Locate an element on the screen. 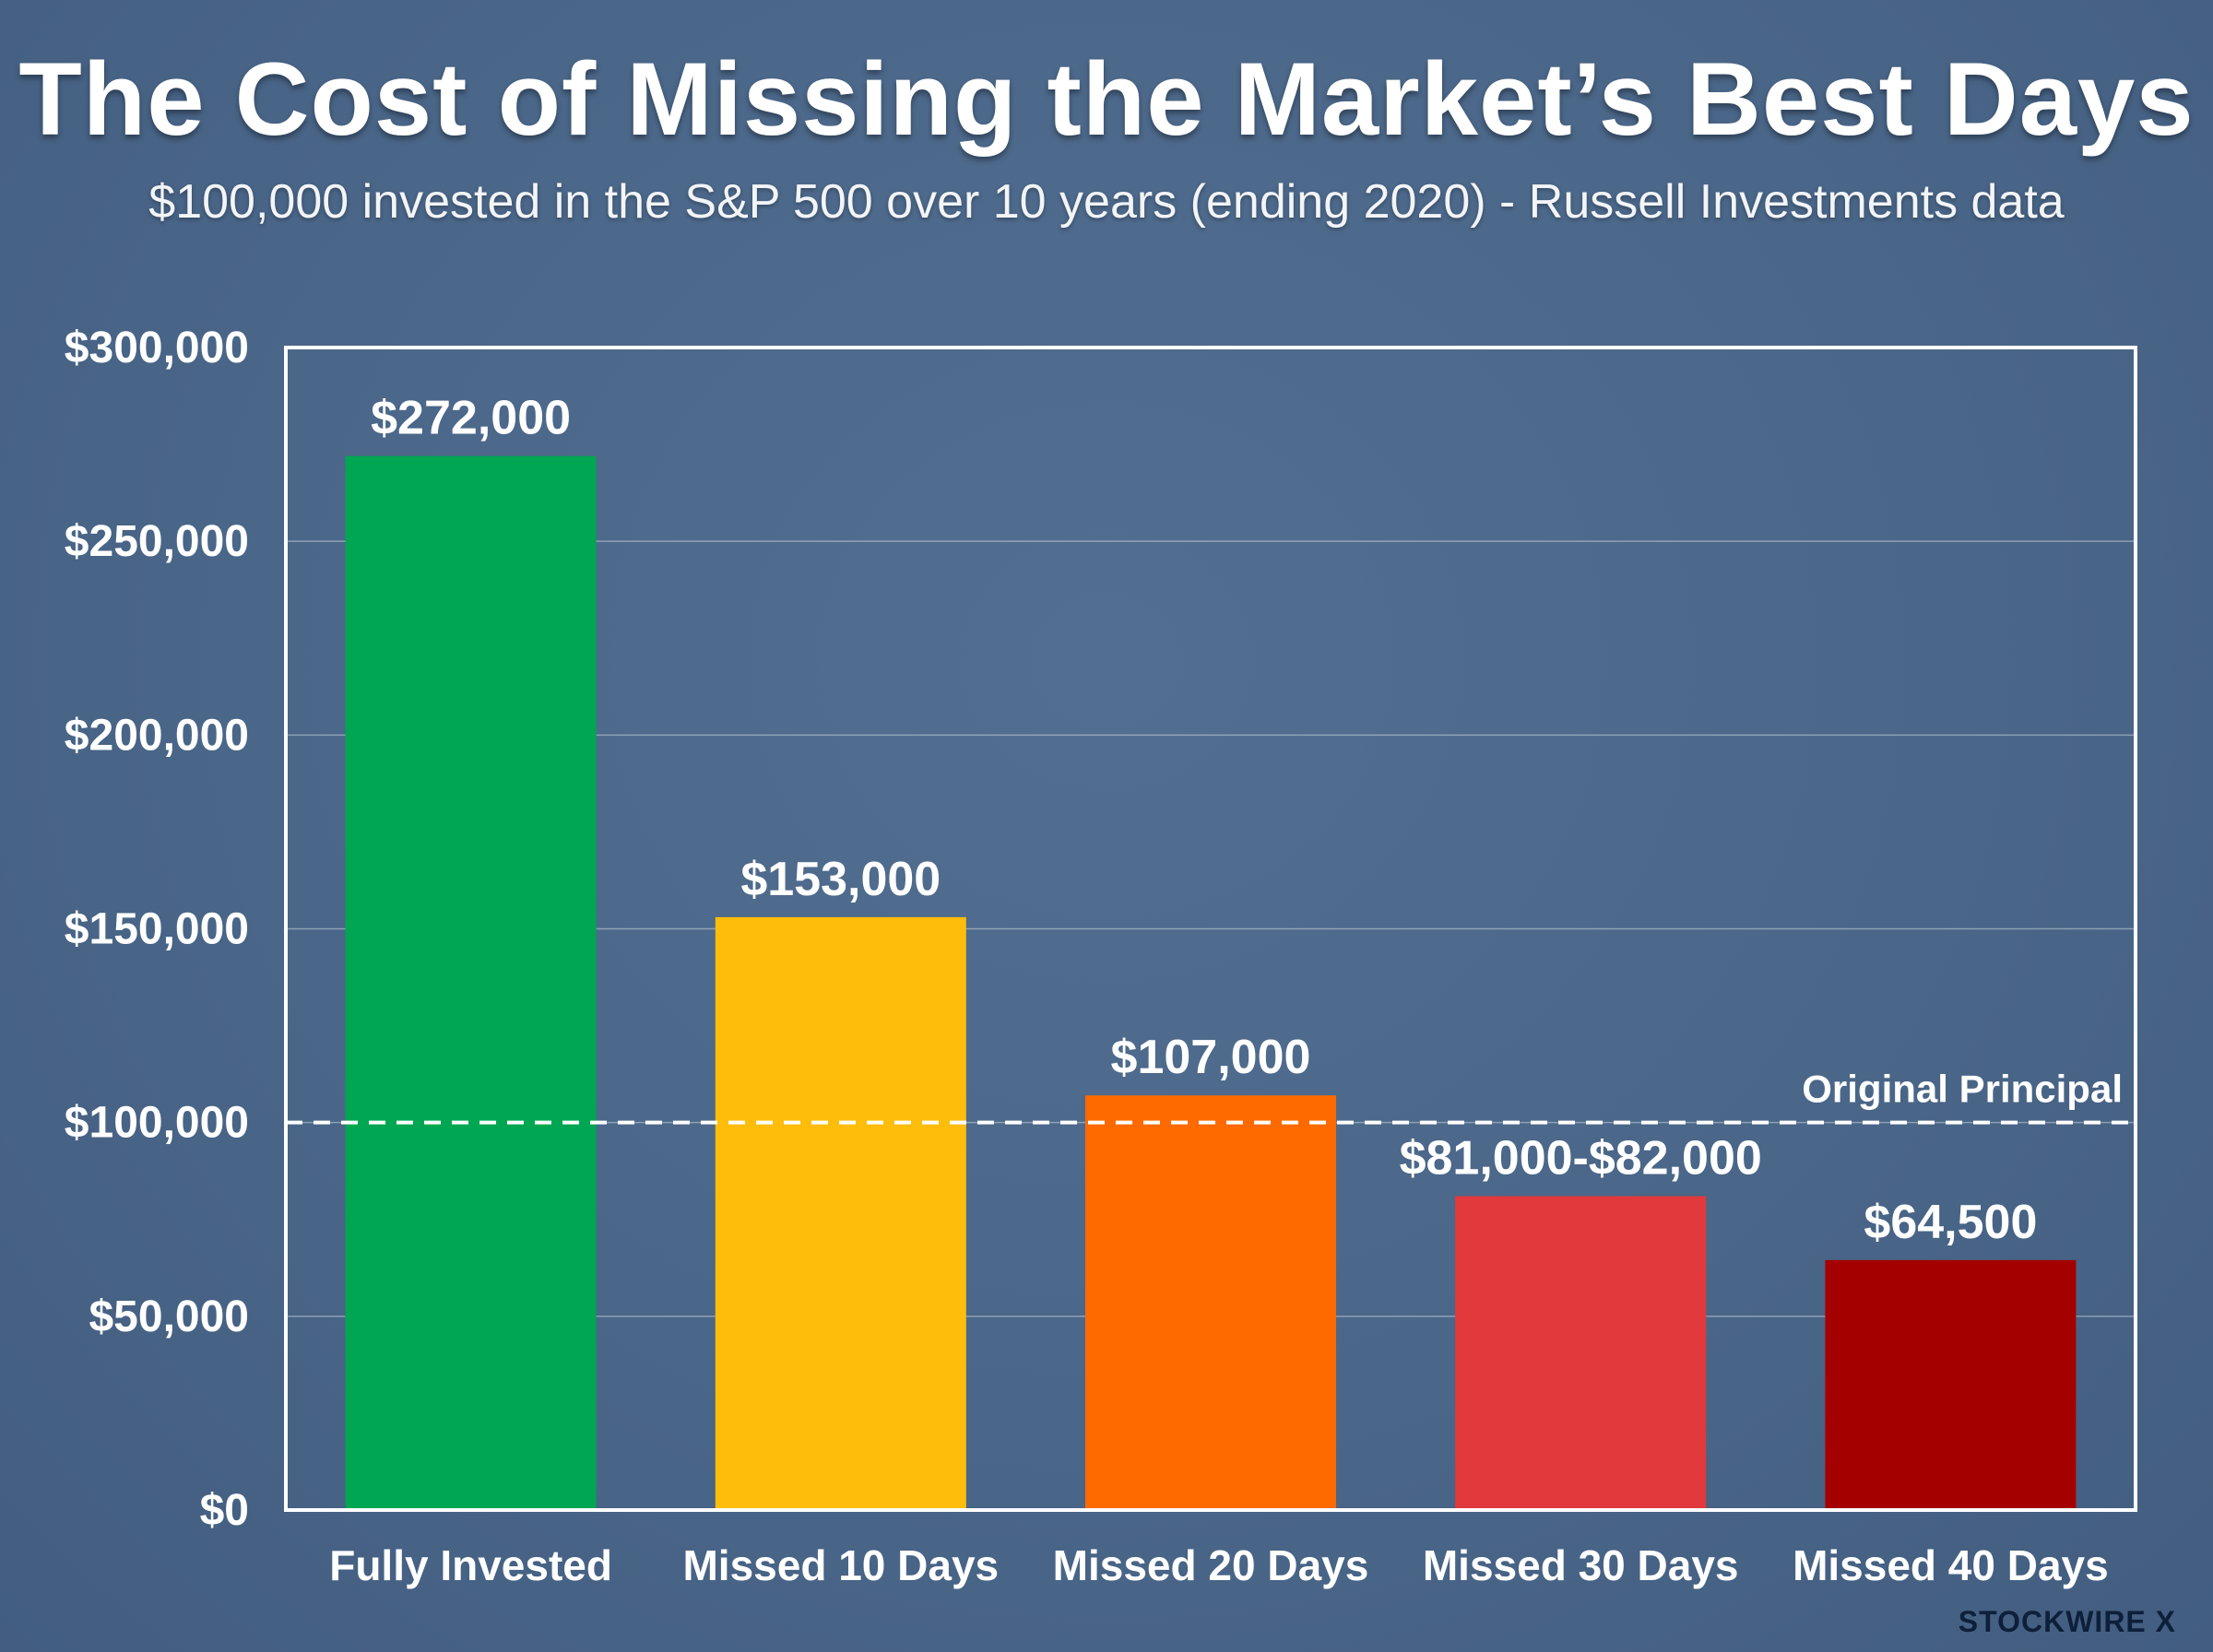 The image size is (2213, 1652). reference-line-group: Original Principal is located at coordinates (1211, 1096).